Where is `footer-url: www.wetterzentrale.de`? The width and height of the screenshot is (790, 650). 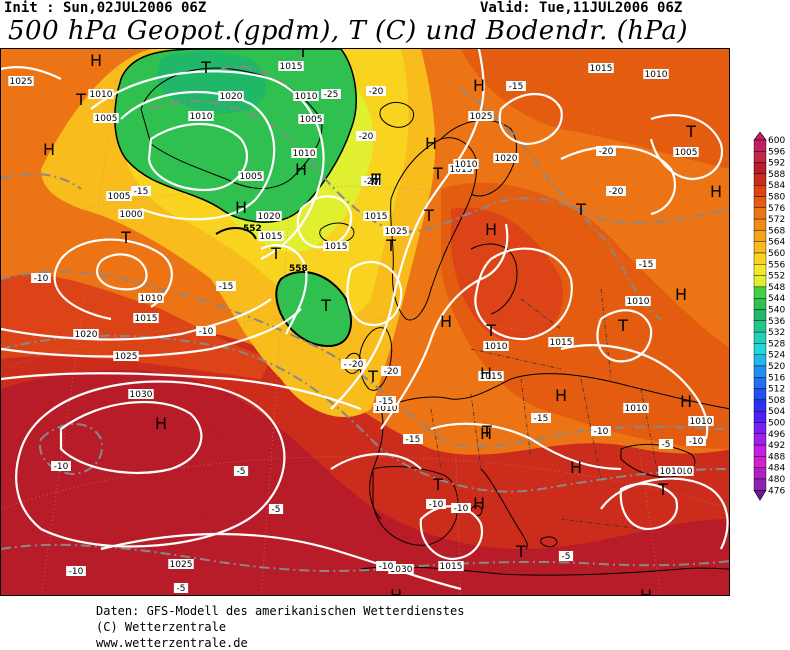
footer-url: www.wetterzentrale.de is located at coordinates (172, 643).